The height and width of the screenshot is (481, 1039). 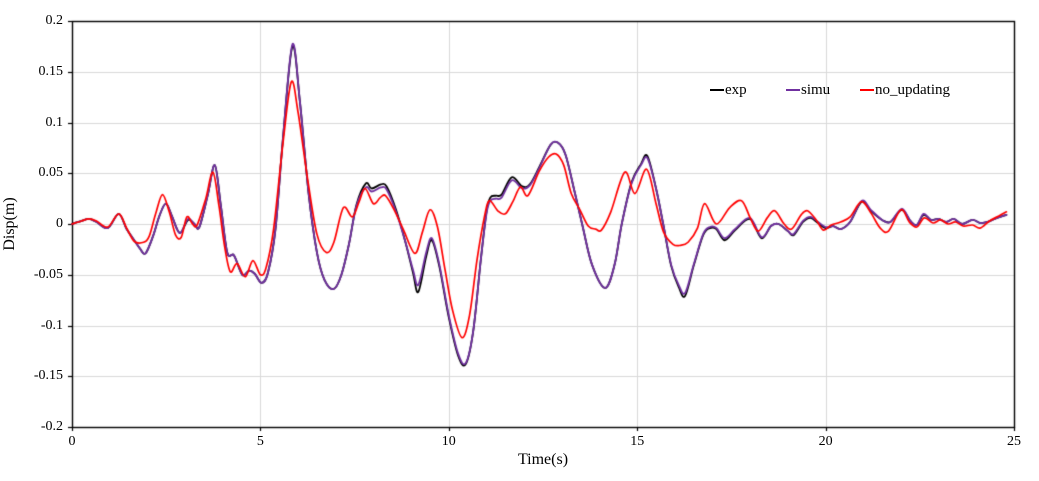 I want to click on y-tick-label: 0.1, so click(x=54, y=122).